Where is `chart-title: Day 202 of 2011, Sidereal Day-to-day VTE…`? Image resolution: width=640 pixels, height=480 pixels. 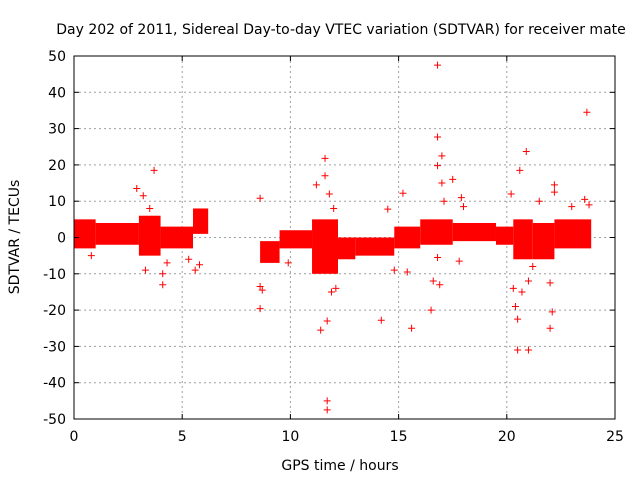 chart-title: Day 202 of 2011, Sidereal Day-to-day VTE… is located at coordinates (341, 30).